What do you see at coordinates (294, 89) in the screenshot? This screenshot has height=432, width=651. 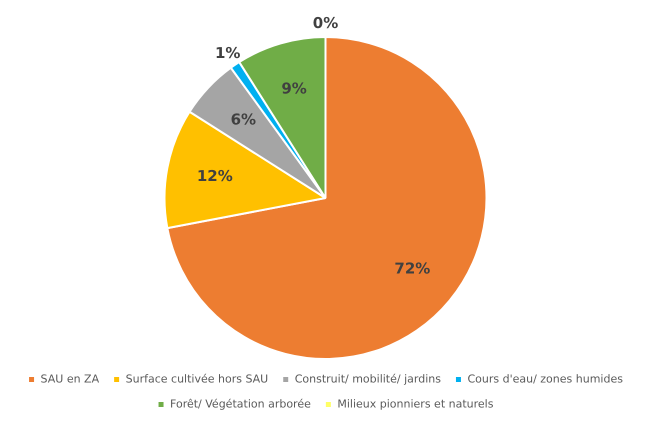 I see `data-label: 9%` at bounding box center [294, 89].